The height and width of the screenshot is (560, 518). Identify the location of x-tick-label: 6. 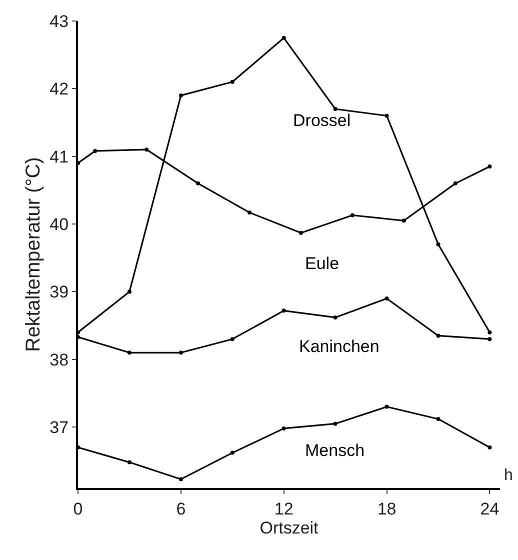
(181, 508).